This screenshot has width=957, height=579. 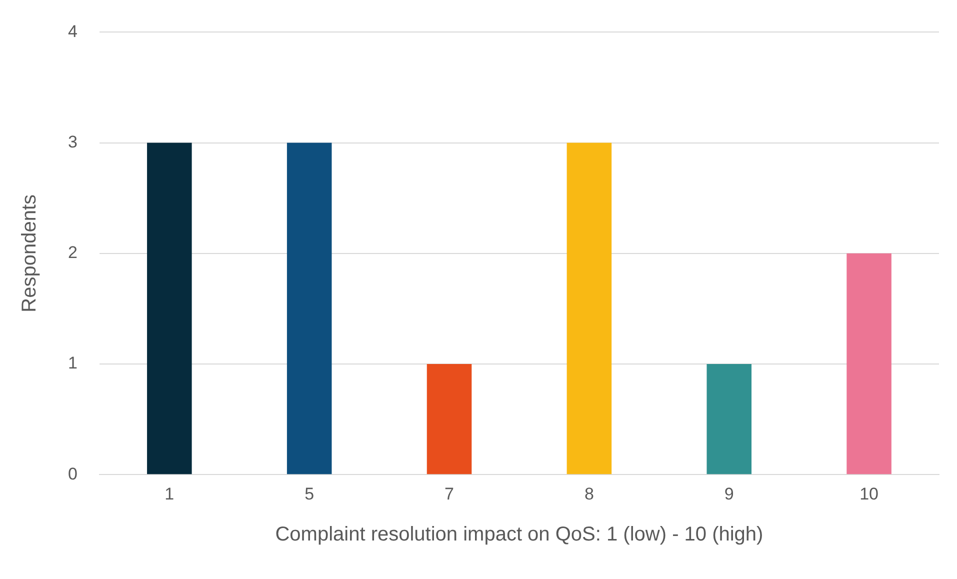 What do you see at coordinates (169, 494) in the screenshot?
I see `x-tick-label: 1` at bounding box center [169, 494].